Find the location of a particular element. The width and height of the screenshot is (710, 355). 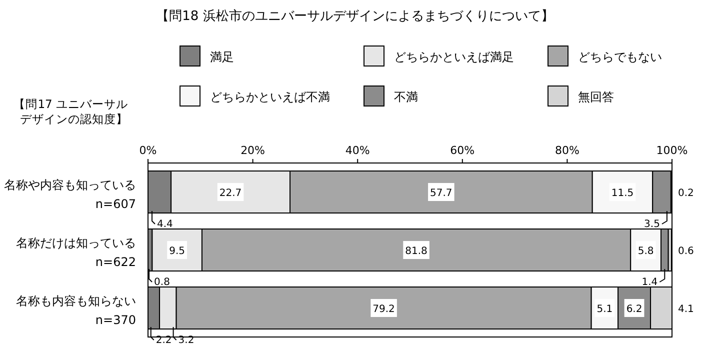

data-label: 0.8 is located at coordinates (162, 282).